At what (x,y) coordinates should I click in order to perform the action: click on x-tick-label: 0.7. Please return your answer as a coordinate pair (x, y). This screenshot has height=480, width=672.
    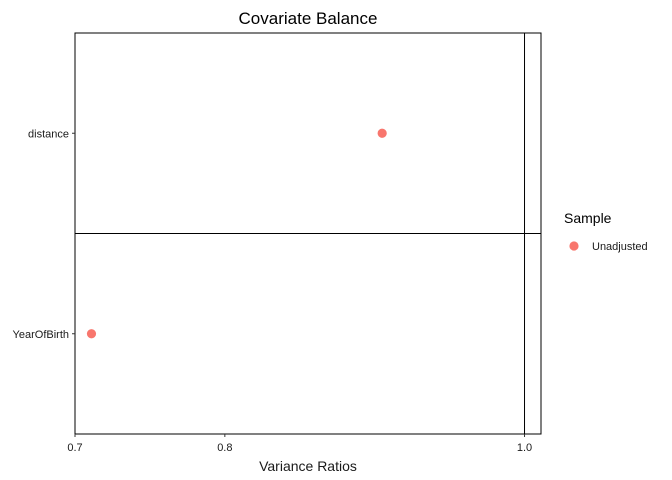
    Looking at the image, I should click on (74, 448).